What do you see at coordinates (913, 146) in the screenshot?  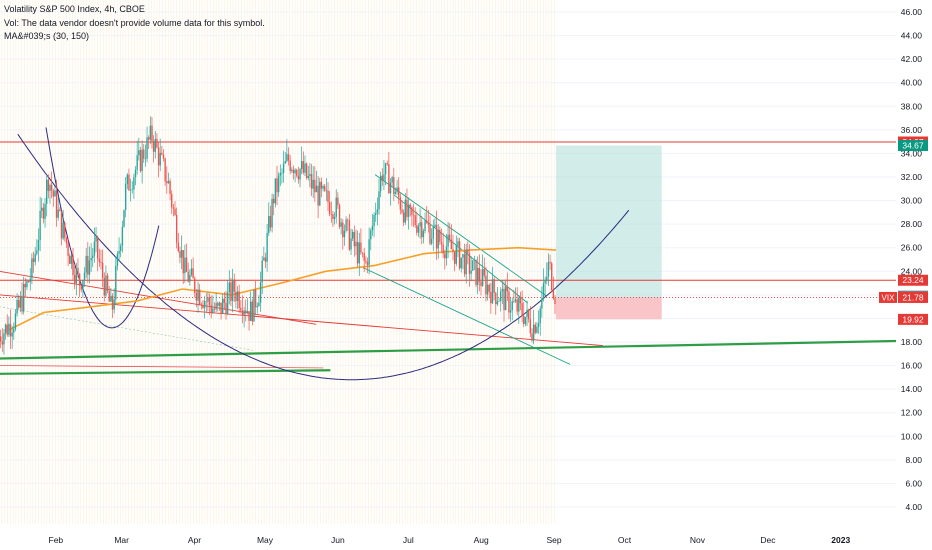 I see `price-tag-text: 34.67` at bounding box center [913, 146].